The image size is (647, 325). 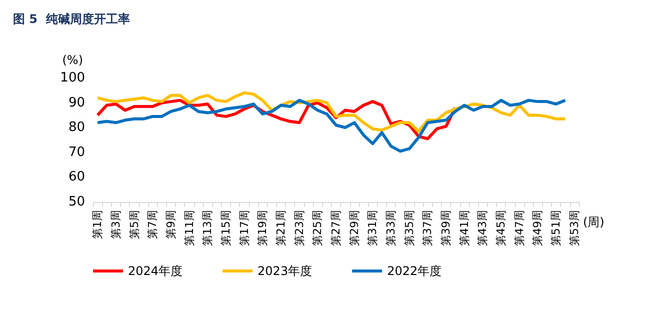 I want to click on x-tick-label: 第7周, so click(x=153, y=224).